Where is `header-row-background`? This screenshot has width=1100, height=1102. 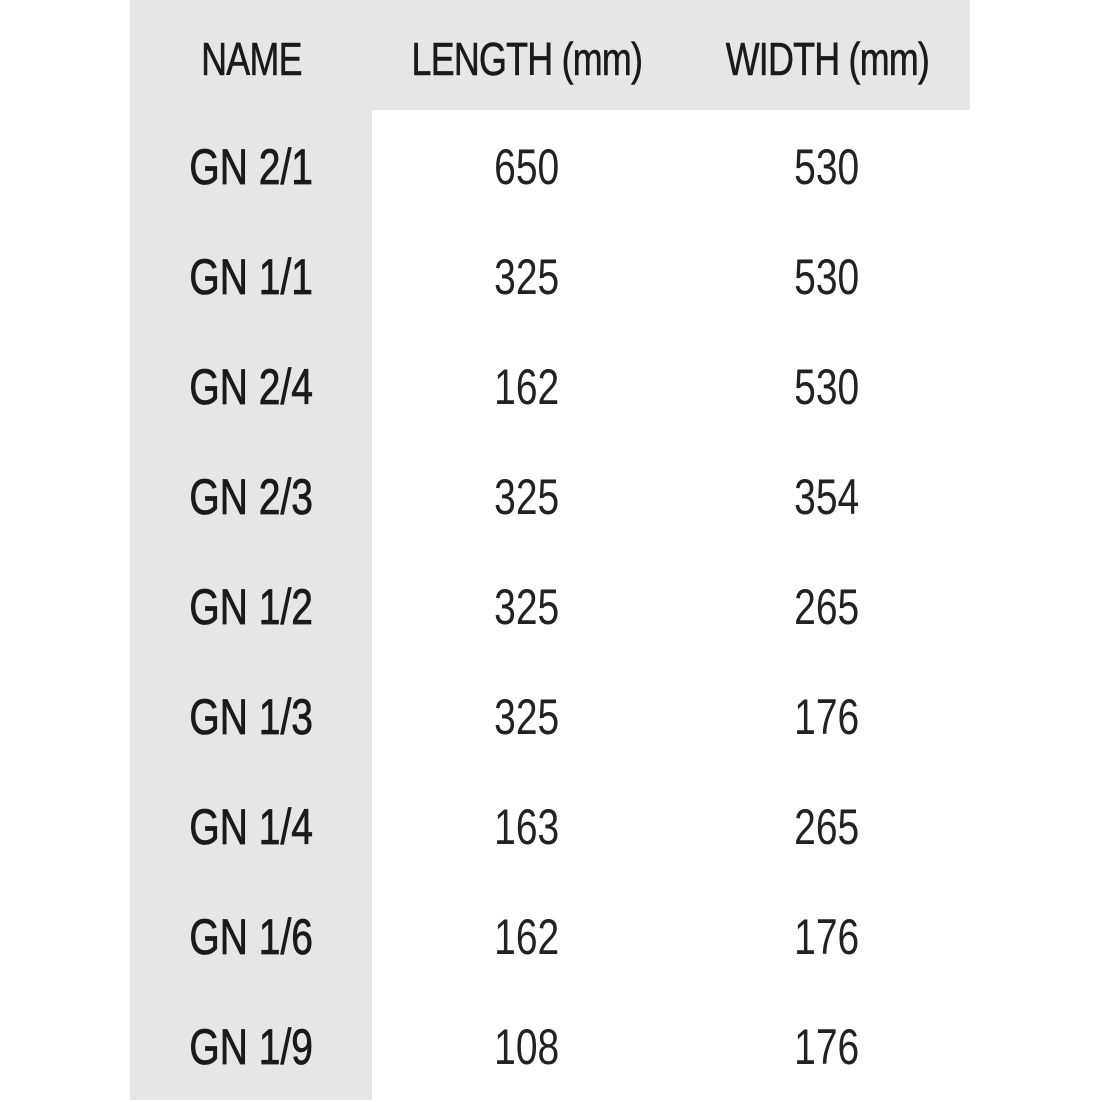
header-row-background is located at coordinates (550, 55).